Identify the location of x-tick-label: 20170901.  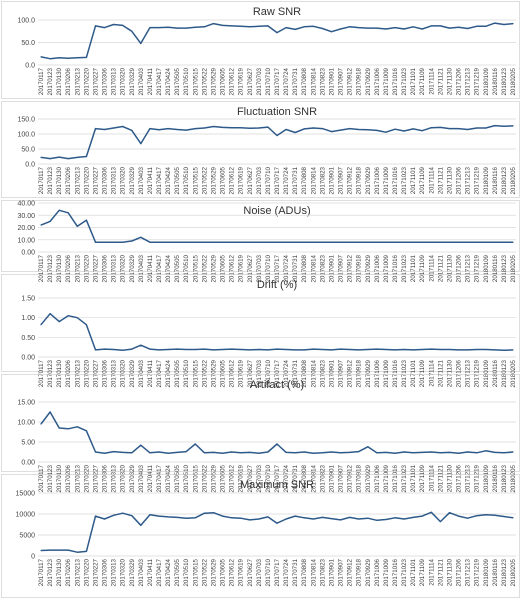
(331, 180).